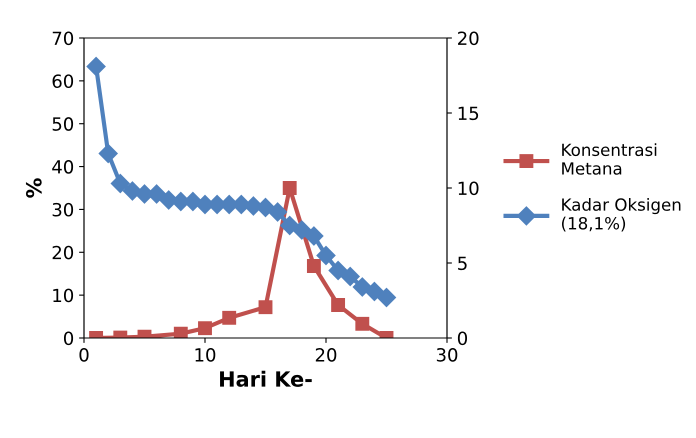 The height and width of the screenshot is (438, 696). I want to click on y-tick-label: 40, so click(63, 167).